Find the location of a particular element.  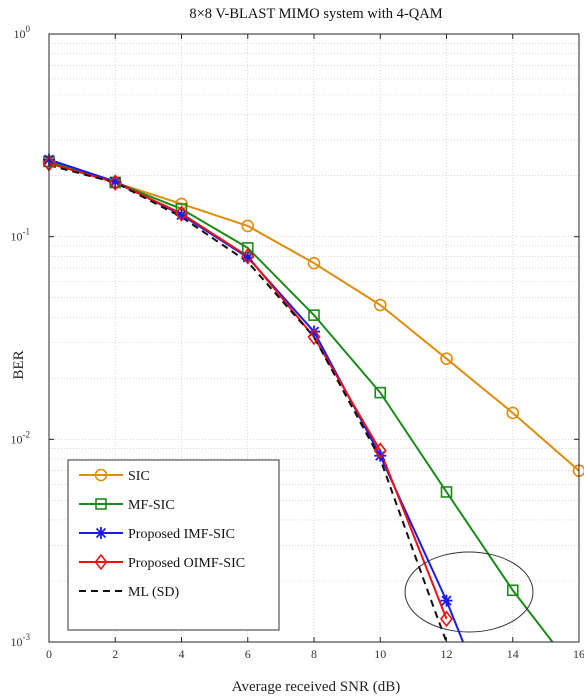

legend-label: SIC is located at coordinates (139, 476).